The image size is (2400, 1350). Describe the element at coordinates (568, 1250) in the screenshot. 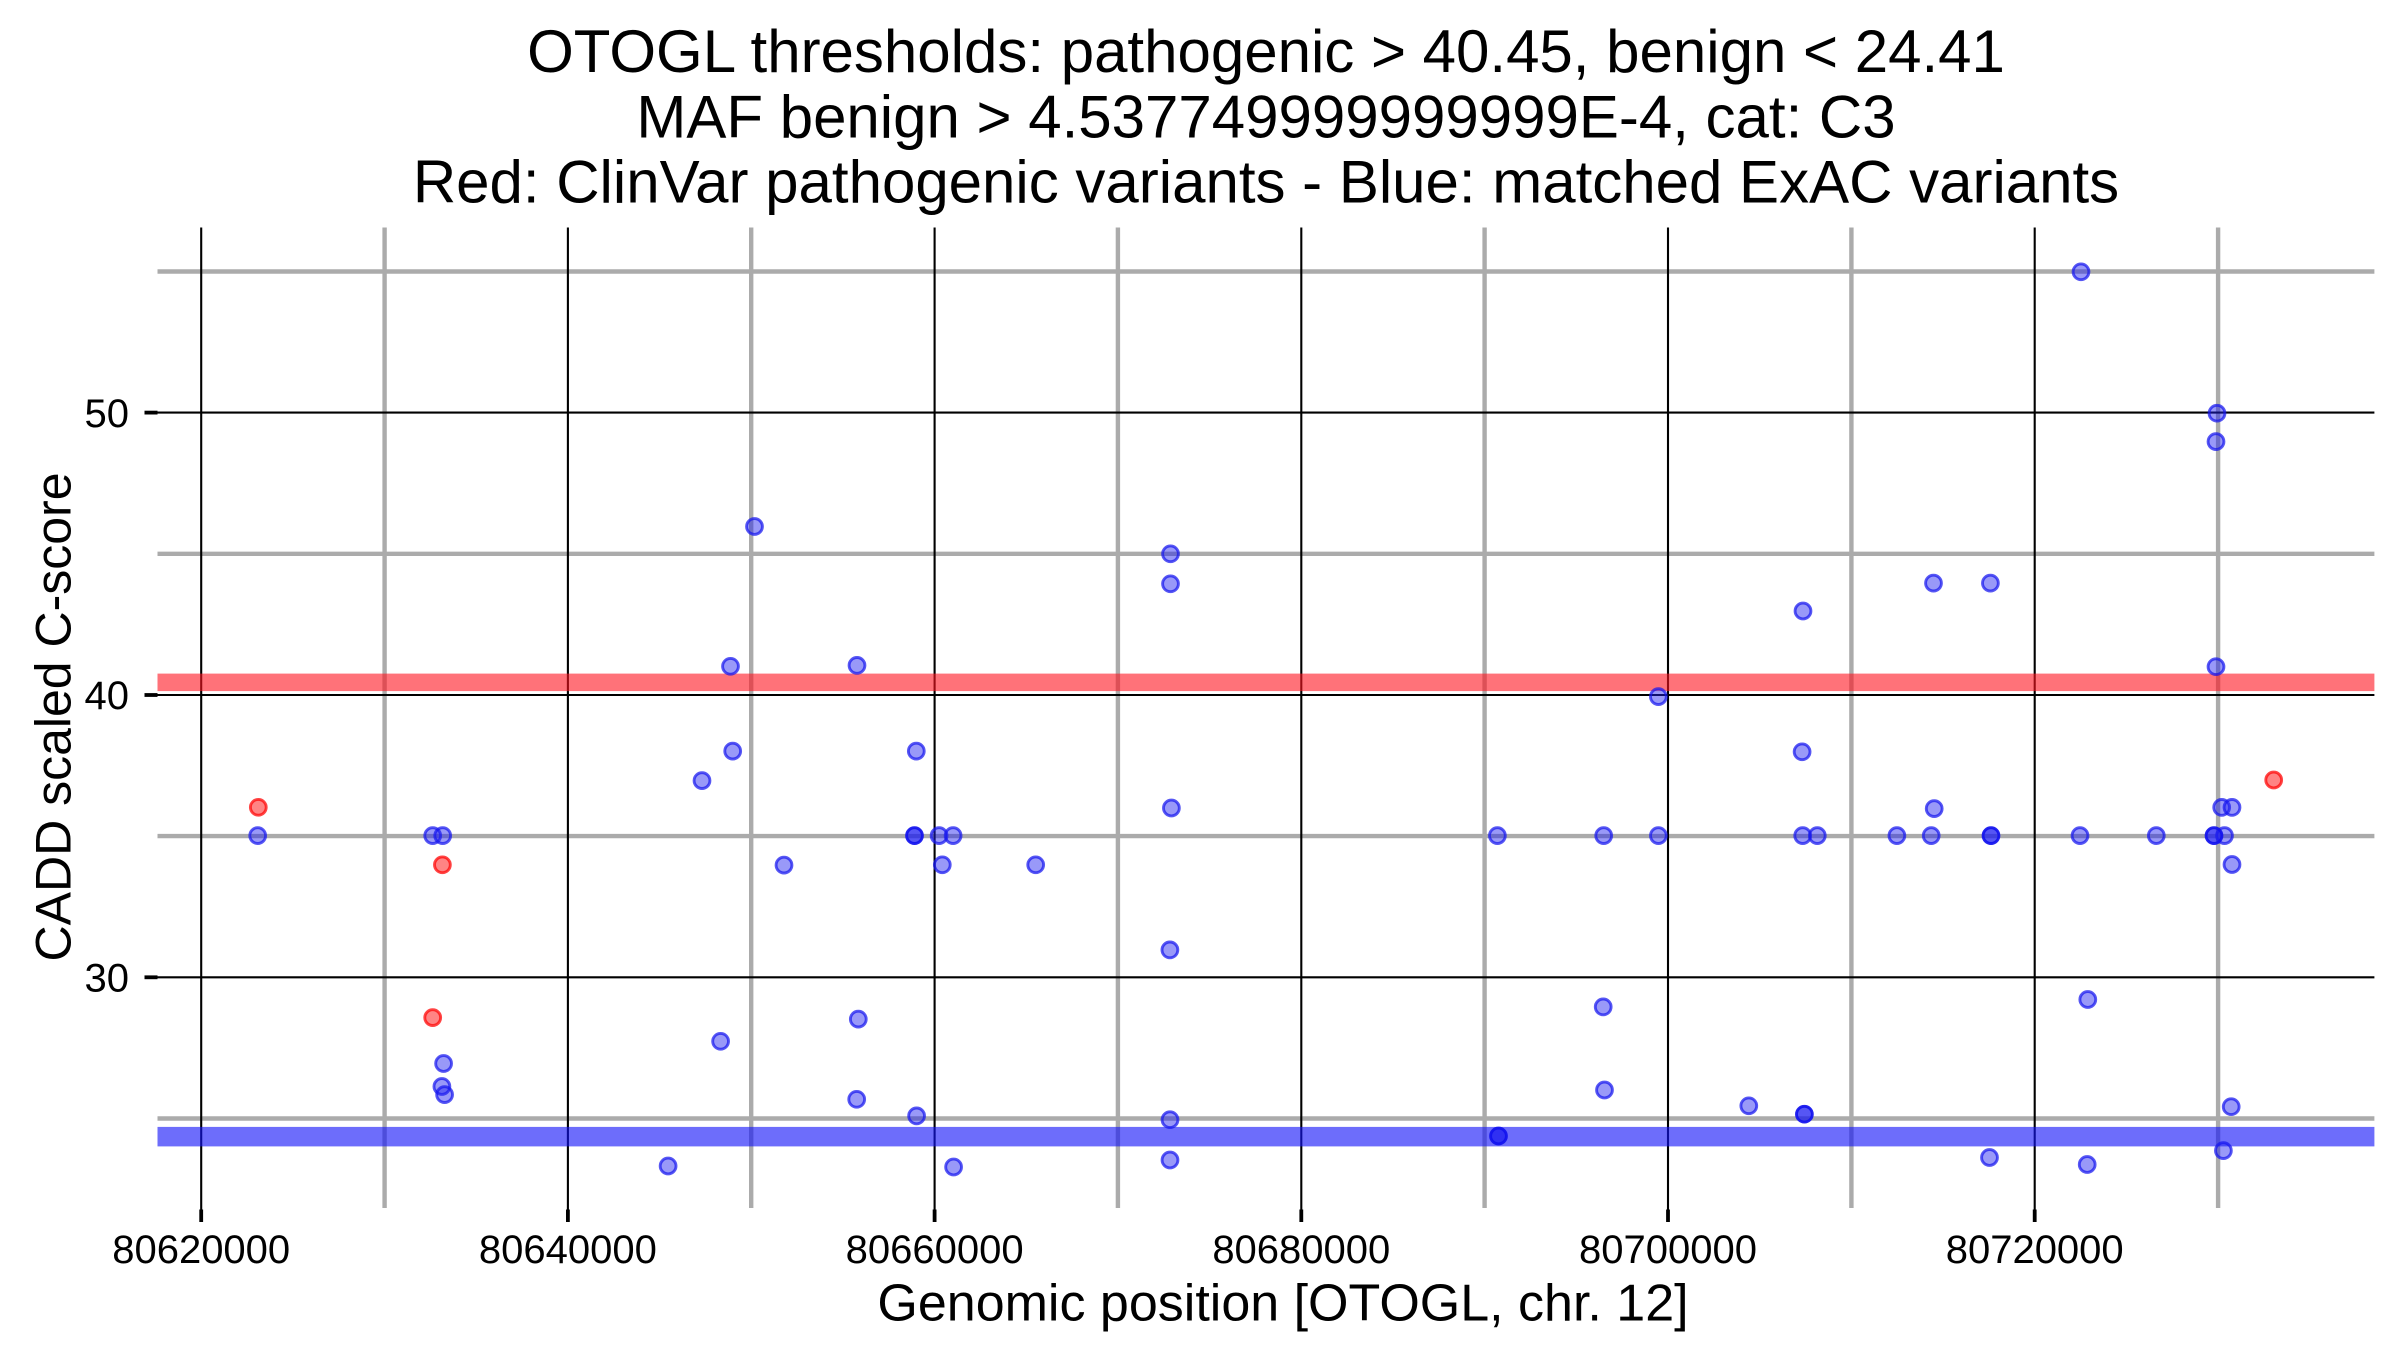

I see `svg-text: 80640000` at that location.